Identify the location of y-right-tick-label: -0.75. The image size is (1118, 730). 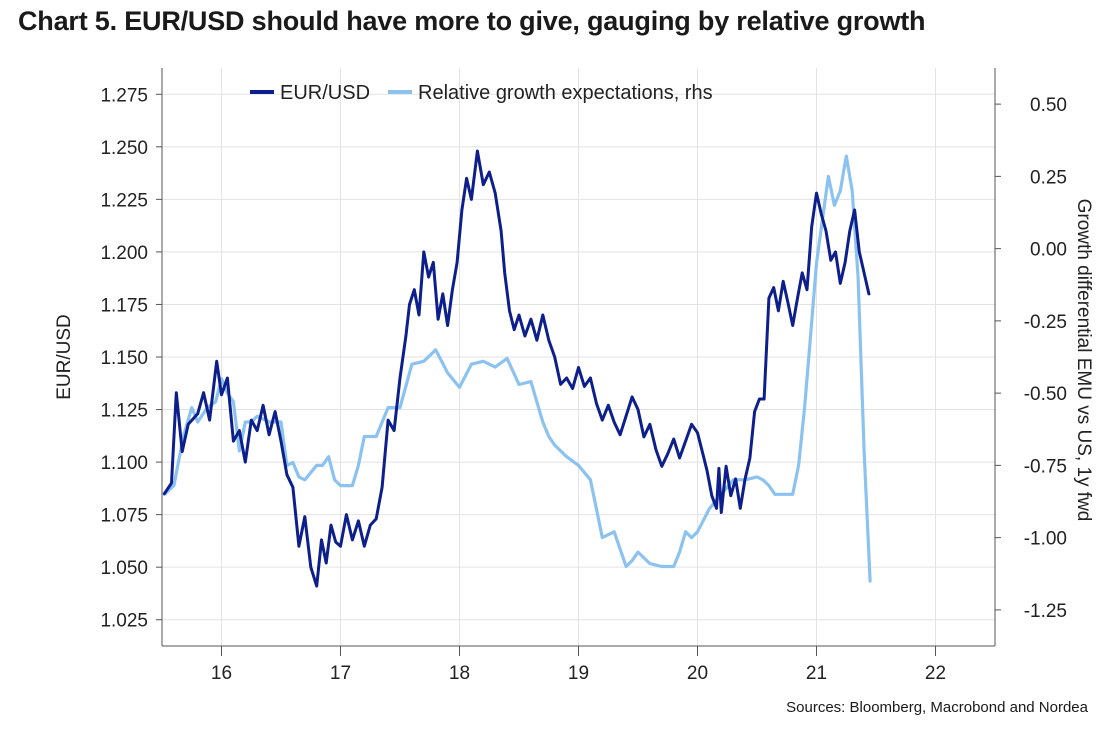
(1045, 466).